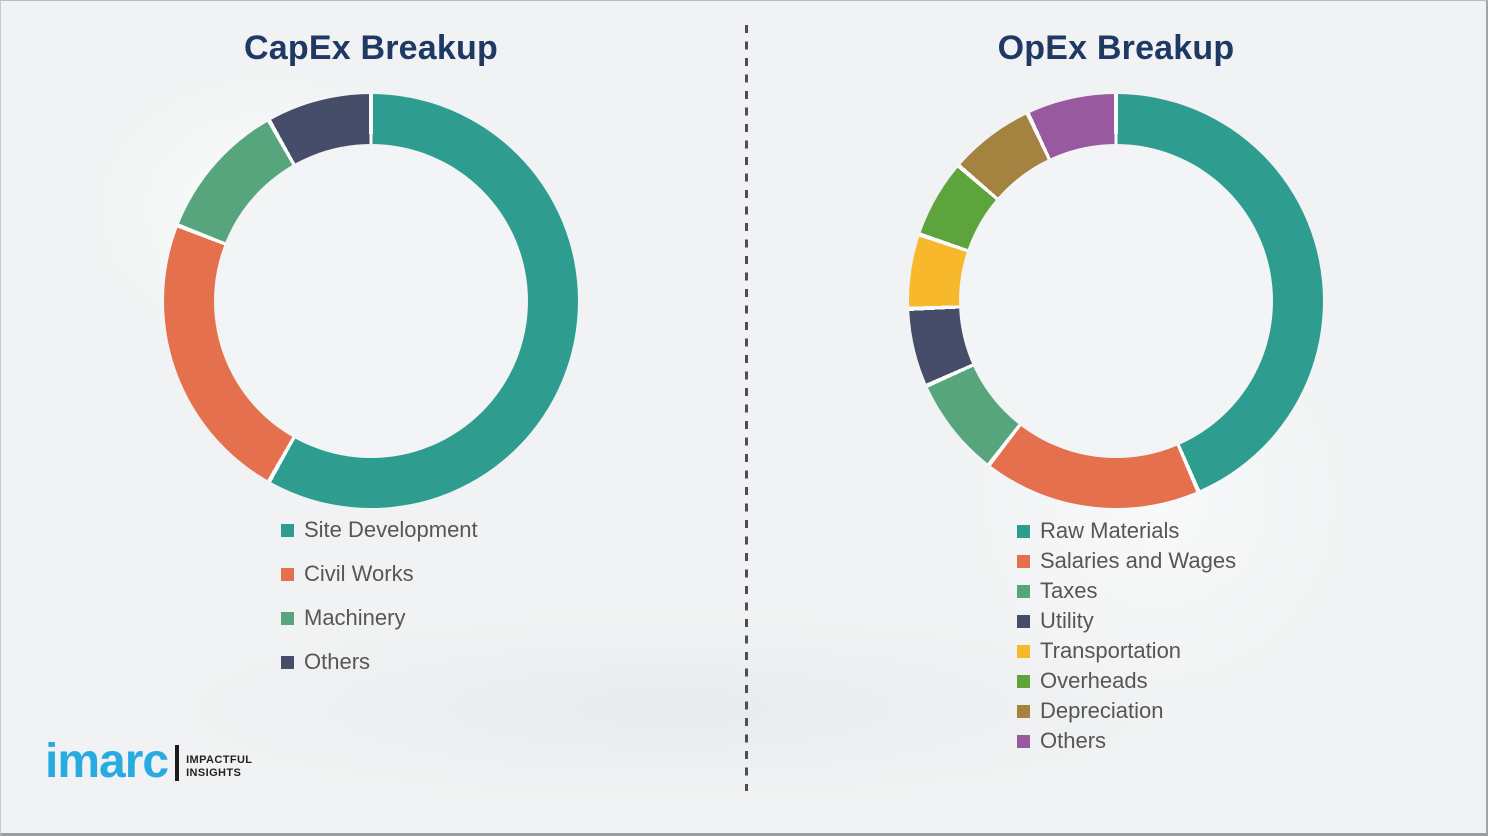  Describe the element at coordinates (355, 617) in the screenshot. I see `legend-label: Machinery` at that location.